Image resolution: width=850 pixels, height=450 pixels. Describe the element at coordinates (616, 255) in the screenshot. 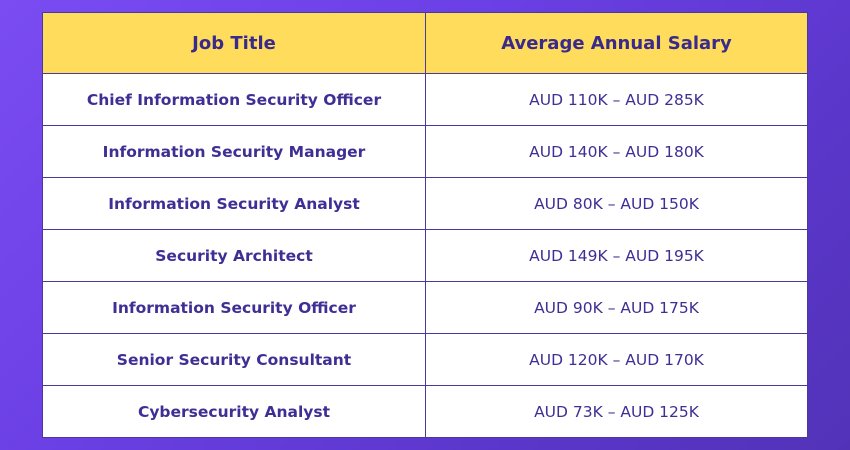

I see `salary-cell: AUD 149K – AUD 195K` at that location.